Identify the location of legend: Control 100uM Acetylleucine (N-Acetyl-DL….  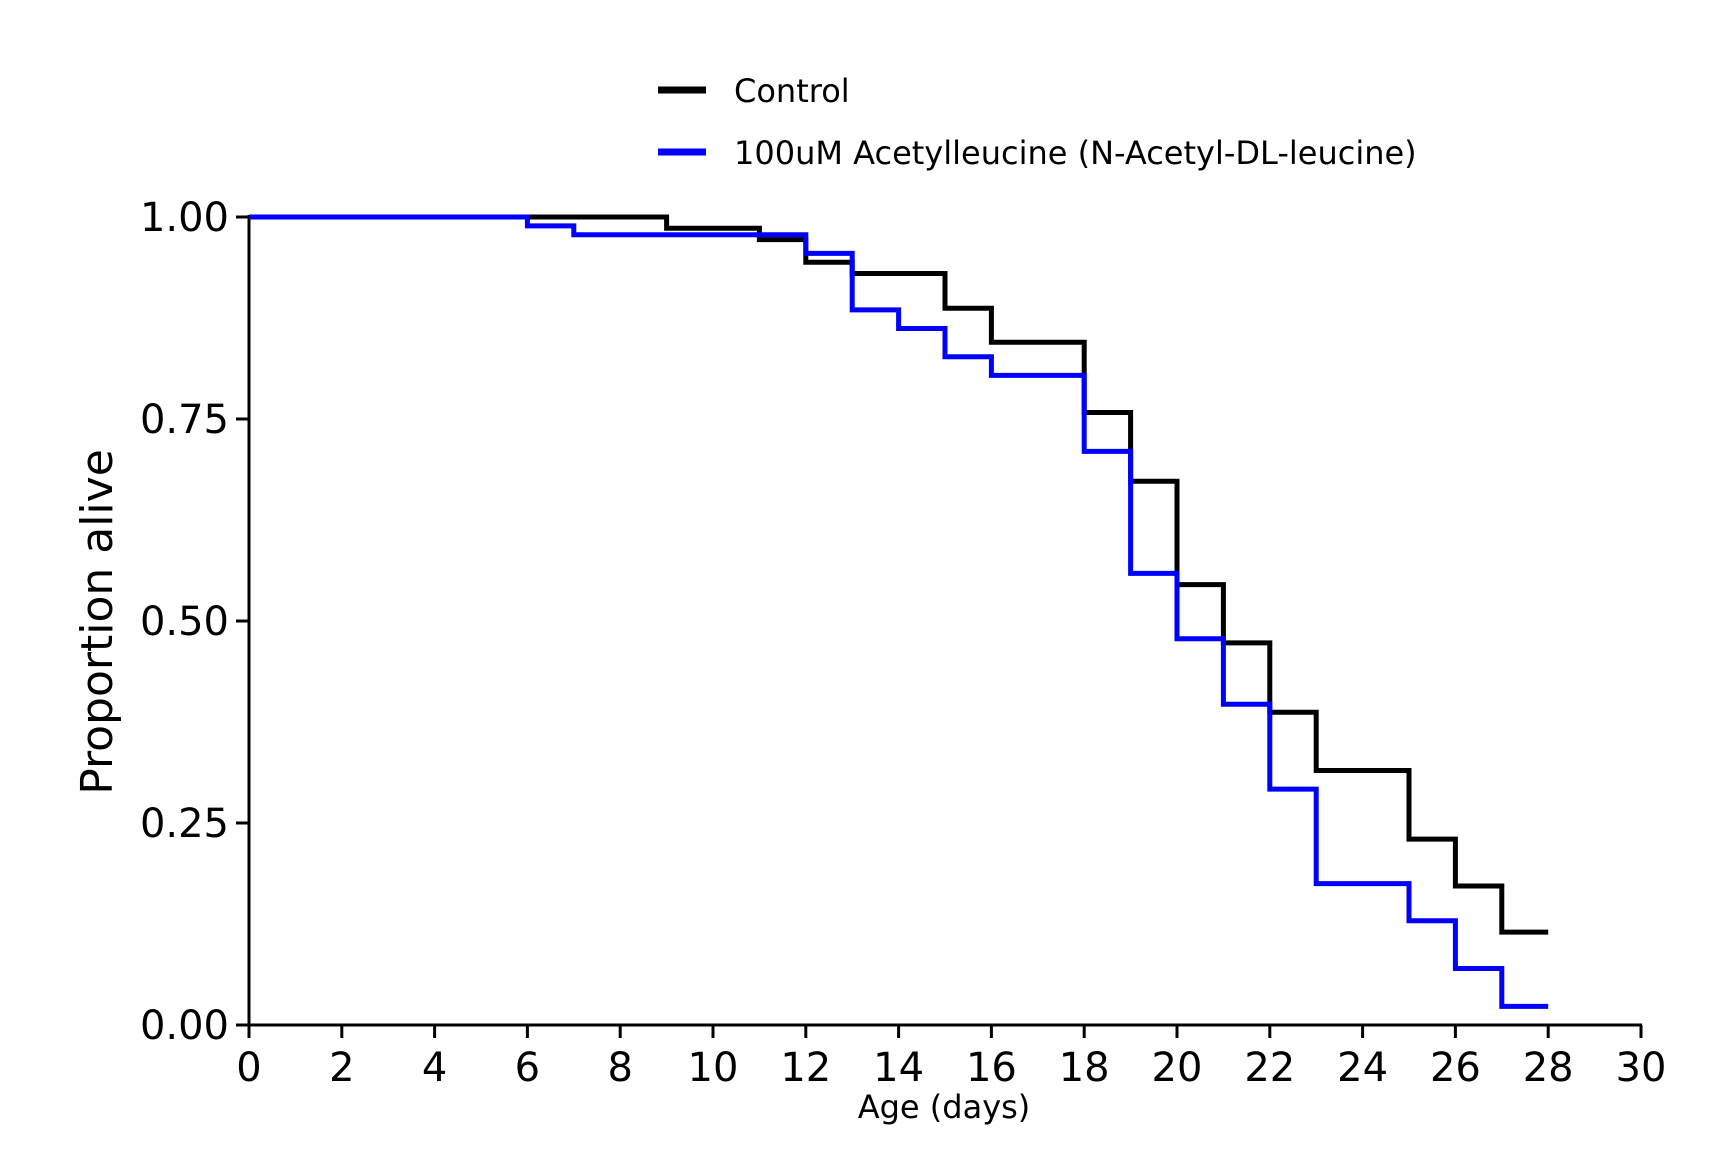
(1037, 122).